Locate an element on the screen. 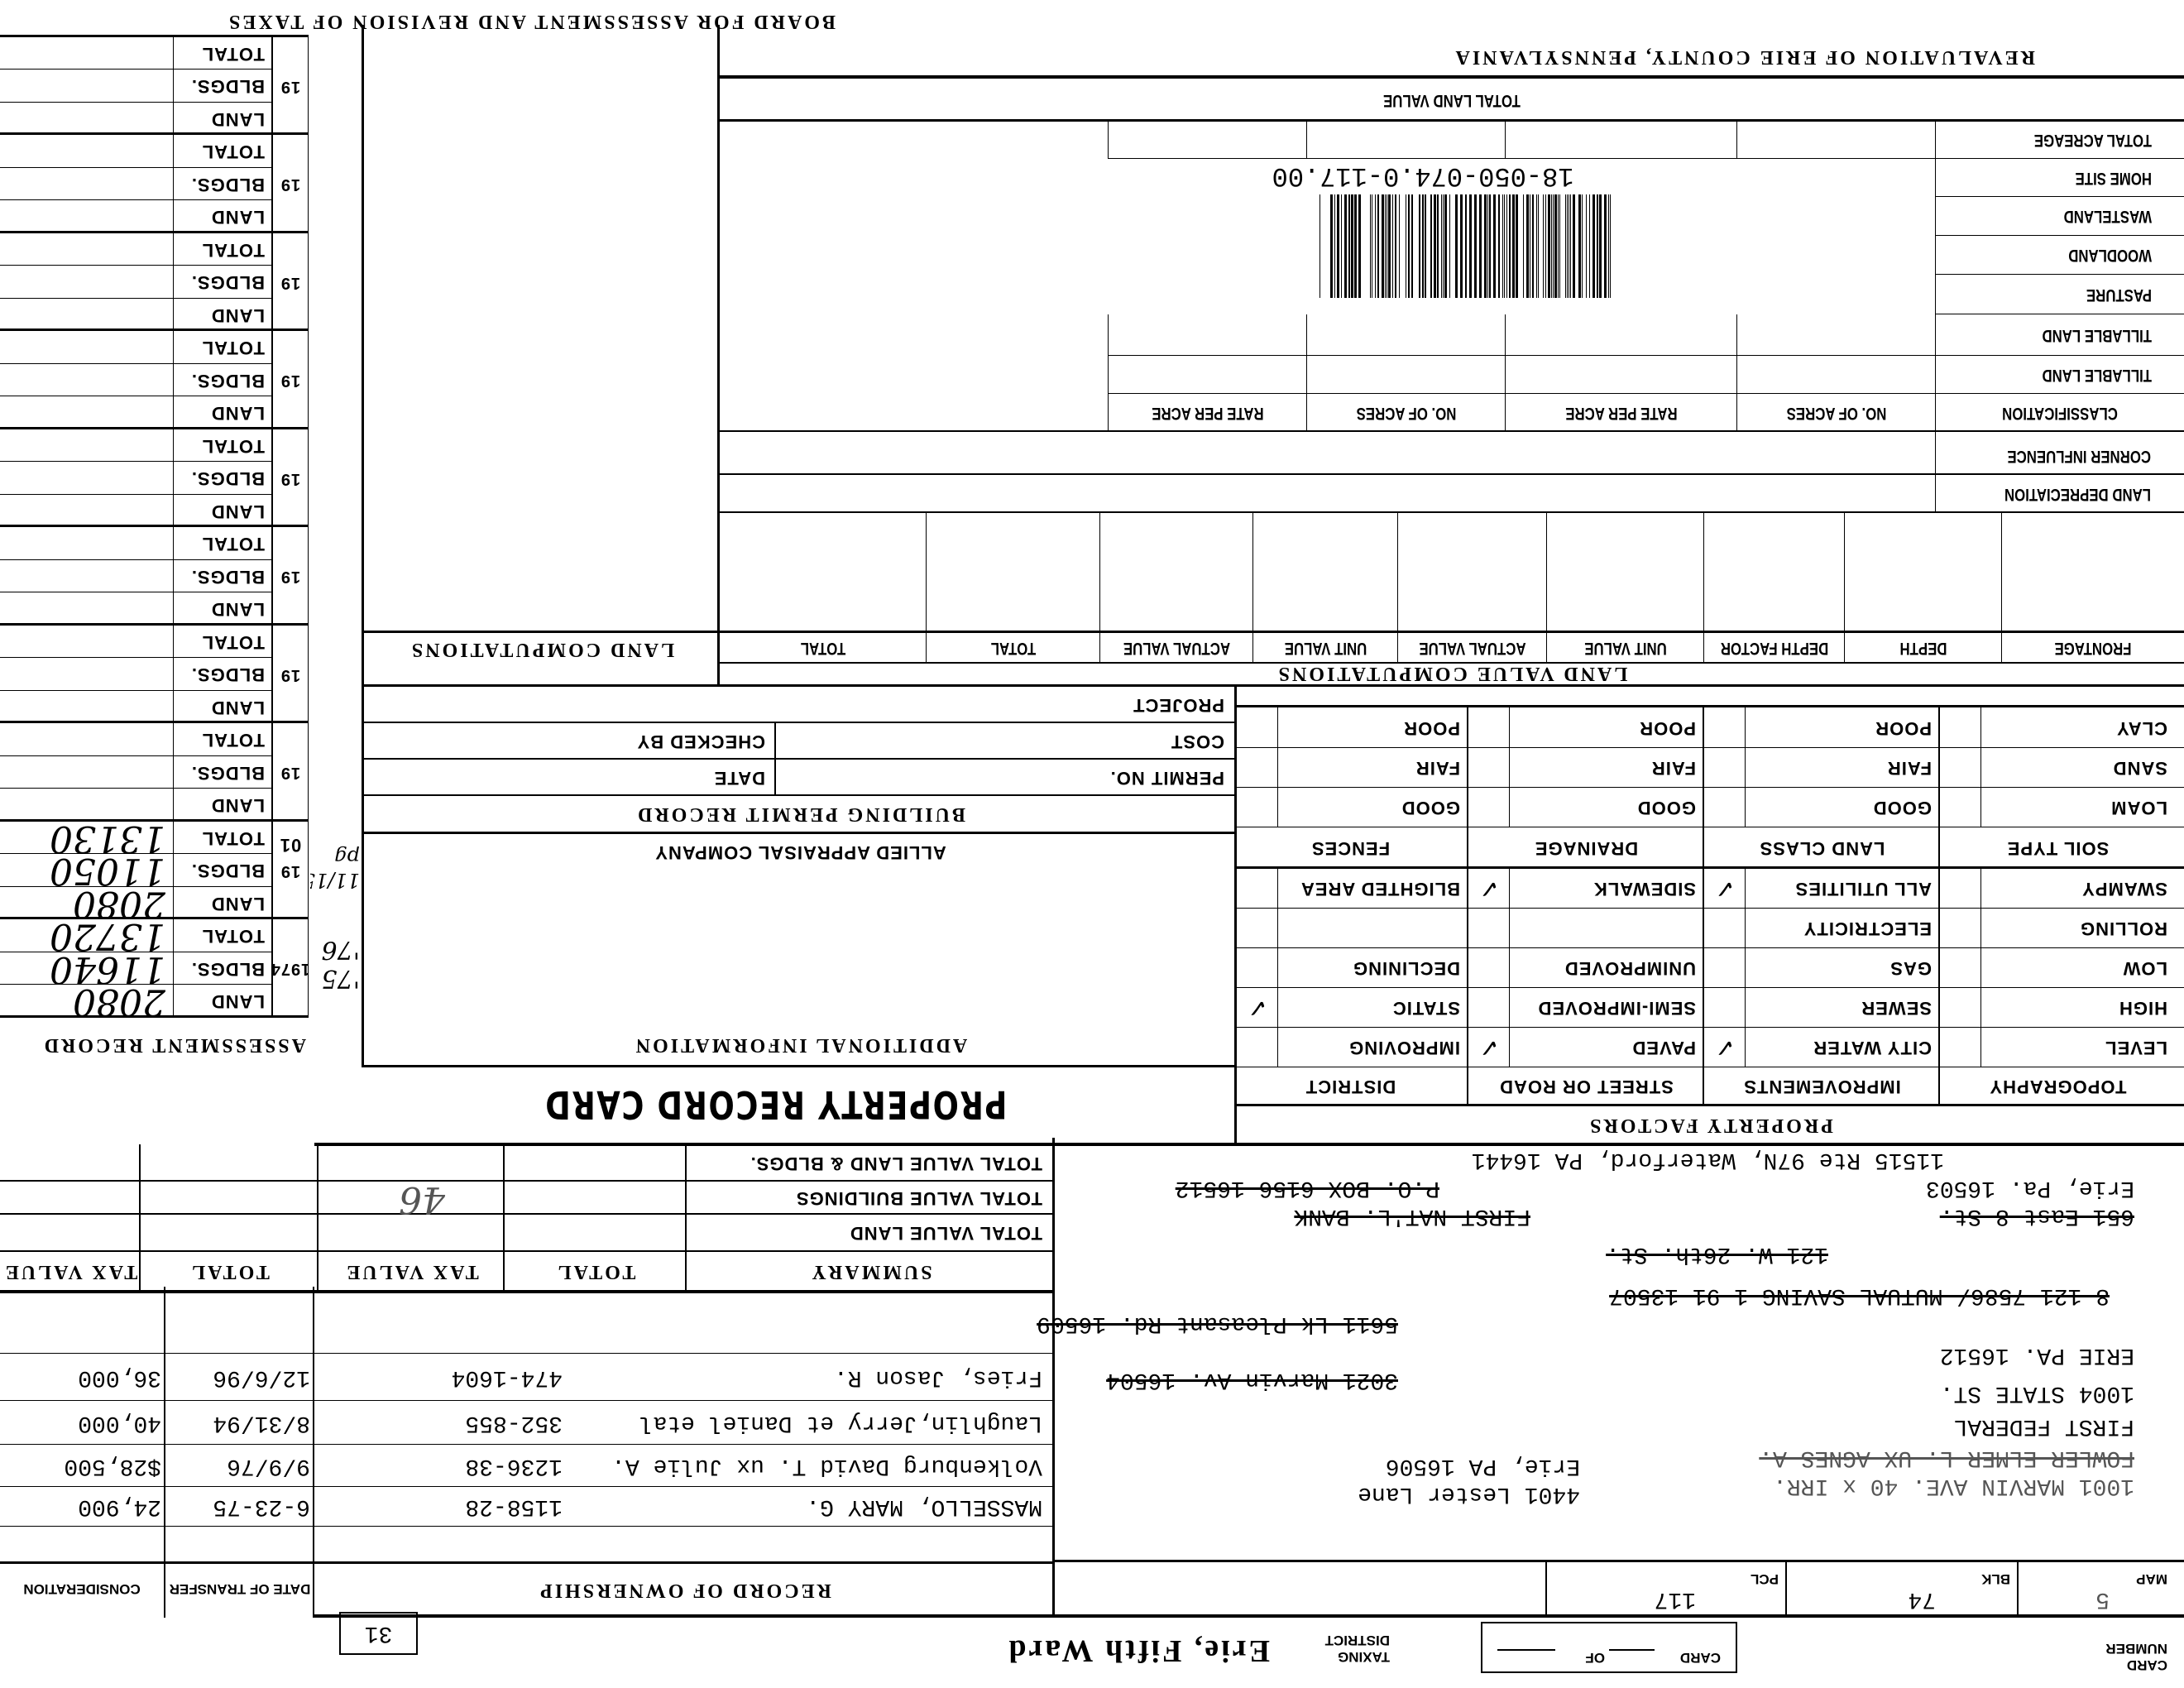 This screenshot has height=1688, width=2184. classification-row-label: TILLABLE LAND is located at coordinates (2097, 335).